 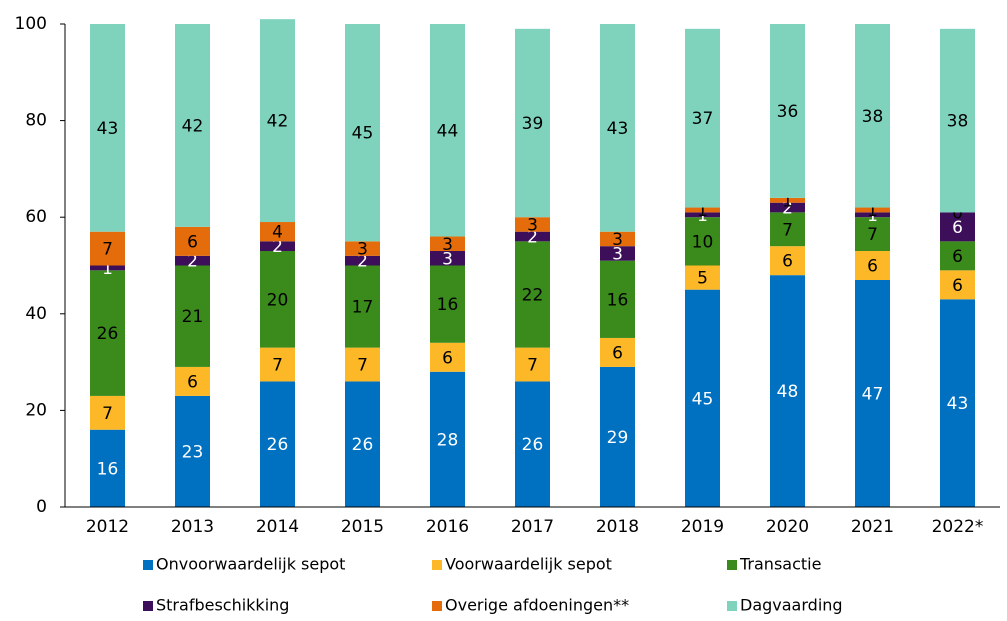 I want to click on y-tick-label: 100, so click(x=31, y=24).